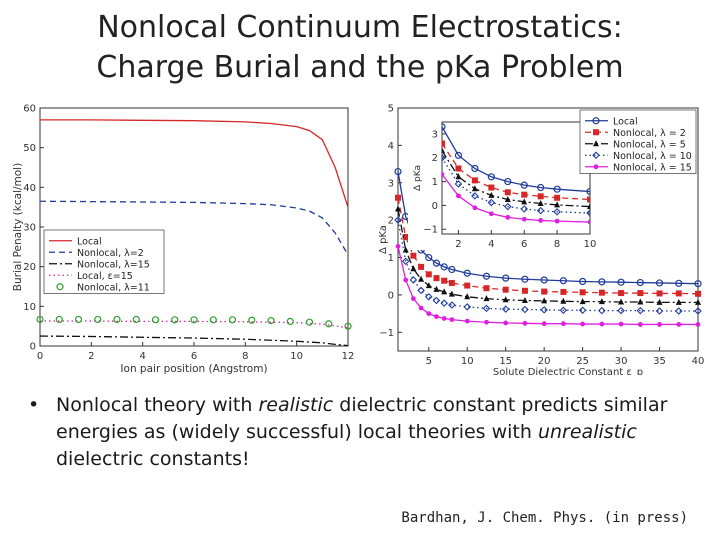 This screenshot has width=720, height=540. I want to click on right-chart-y-tick-label: 0, so click(391, 295).